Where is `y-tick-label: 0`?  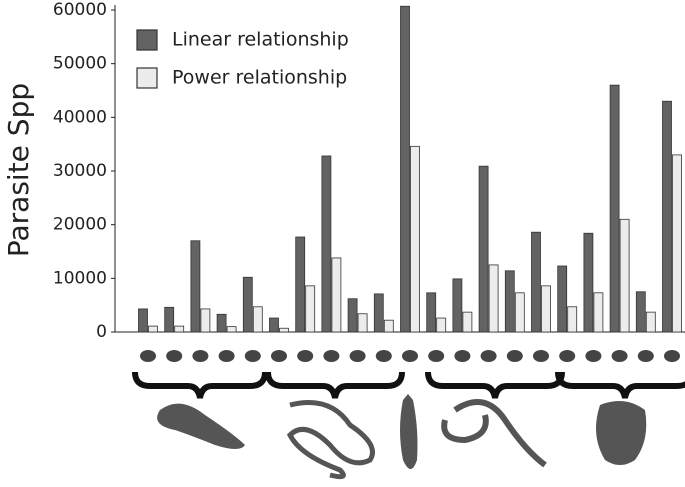 y-tick-label: 0 is located at coordinates (101, 332).